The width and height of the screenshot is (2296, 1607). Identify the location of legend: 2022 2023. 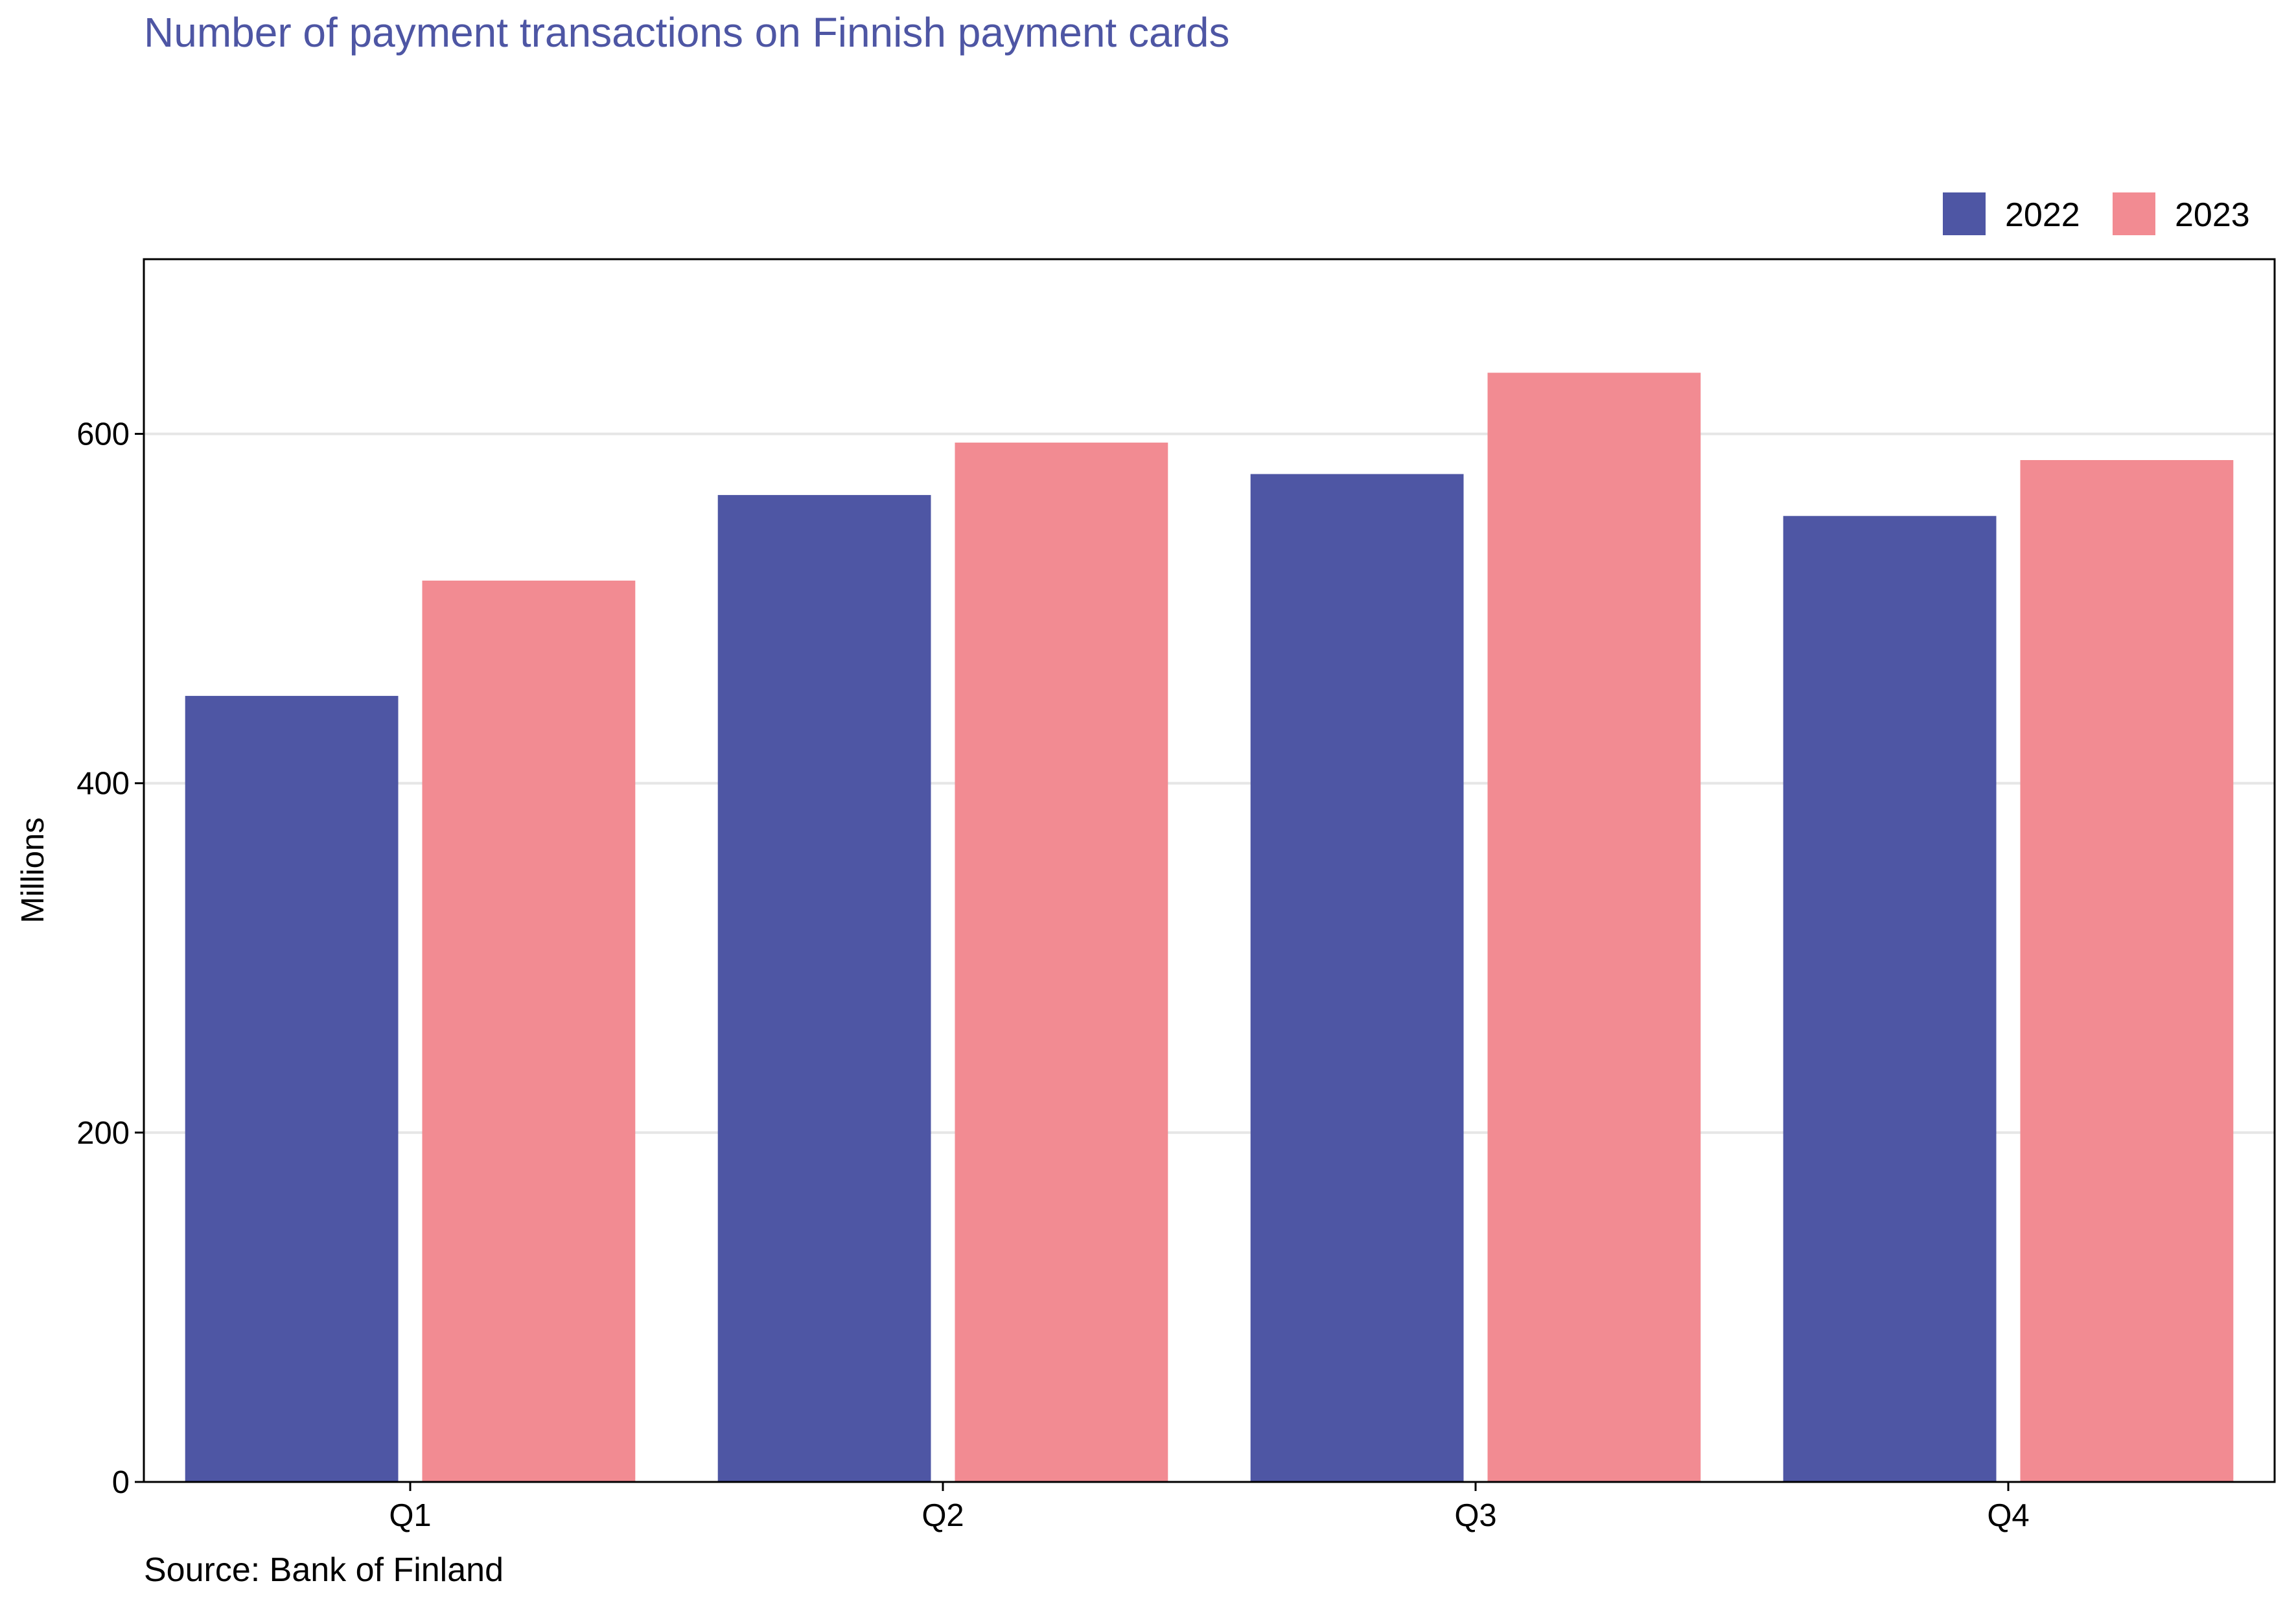
(2096, 213).